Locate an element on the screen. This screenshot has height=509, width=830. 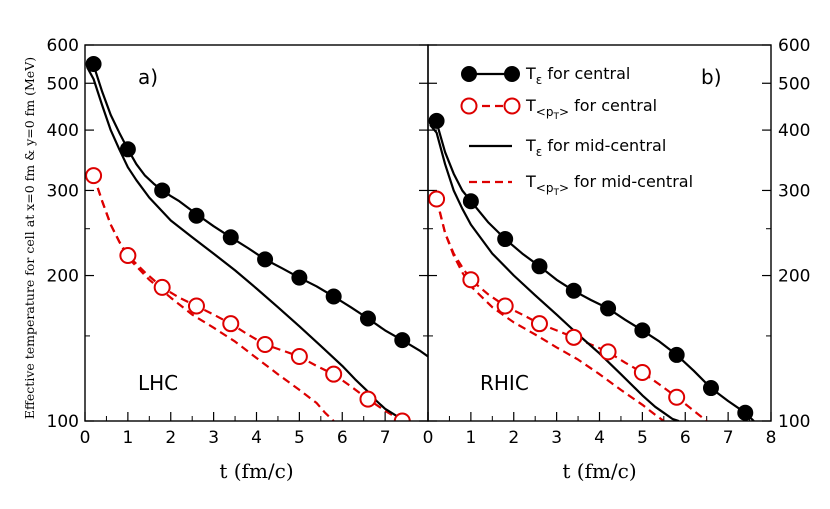
legend-label: Tε for mid-central is located at coordinates (595, 147).